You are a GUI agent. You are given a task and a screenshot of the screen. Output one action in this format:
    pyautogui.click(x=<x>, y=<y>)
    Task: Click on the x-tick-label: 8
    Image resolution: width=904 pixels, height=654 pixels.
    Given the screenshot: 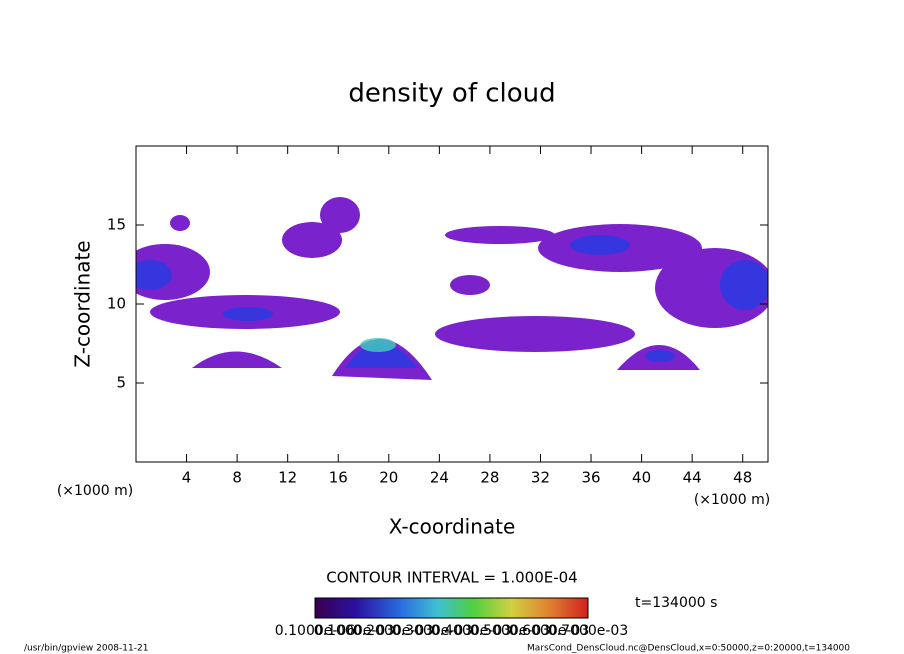 What is the action you would take?
    pyautogui.click(x=237, y=478)
    